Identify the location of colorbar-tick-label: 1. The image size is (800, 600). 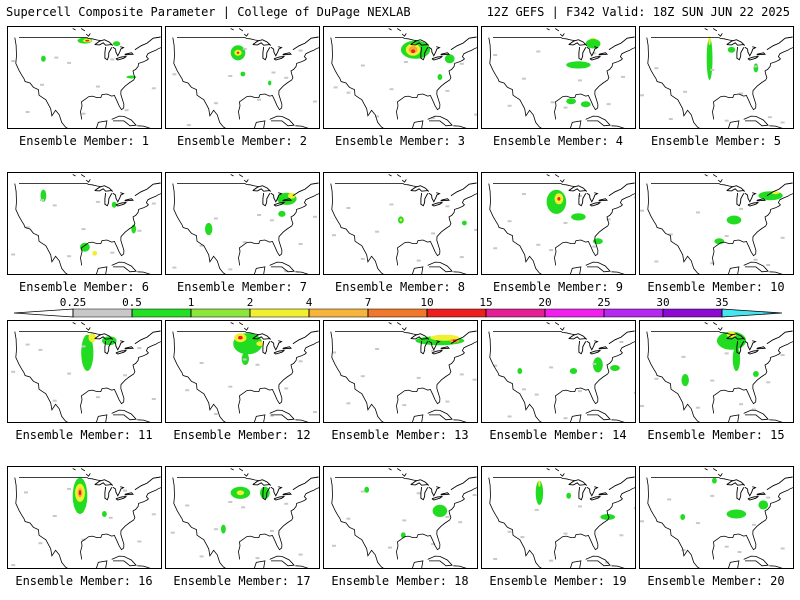
(191, 302).